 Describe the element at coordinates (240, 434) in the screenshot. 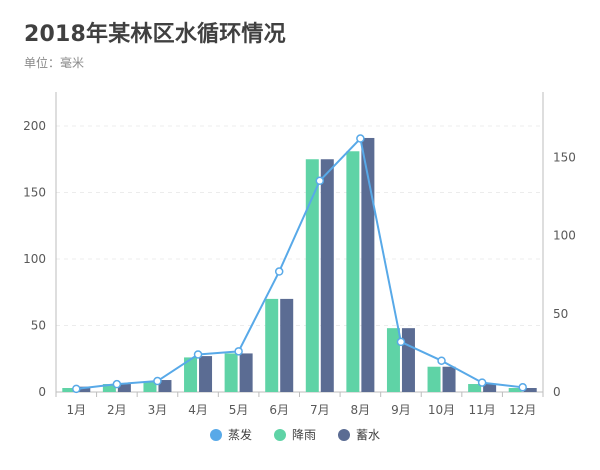

I see `legend-evaporation-label: 蒸发` at that location.